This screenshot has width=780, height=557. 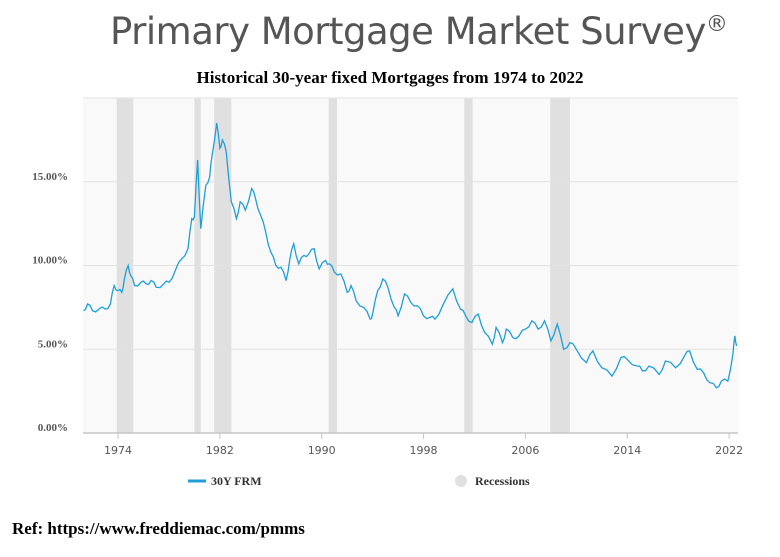 I want to click on x-tick-label: 1974, so click(x=118, y=450).